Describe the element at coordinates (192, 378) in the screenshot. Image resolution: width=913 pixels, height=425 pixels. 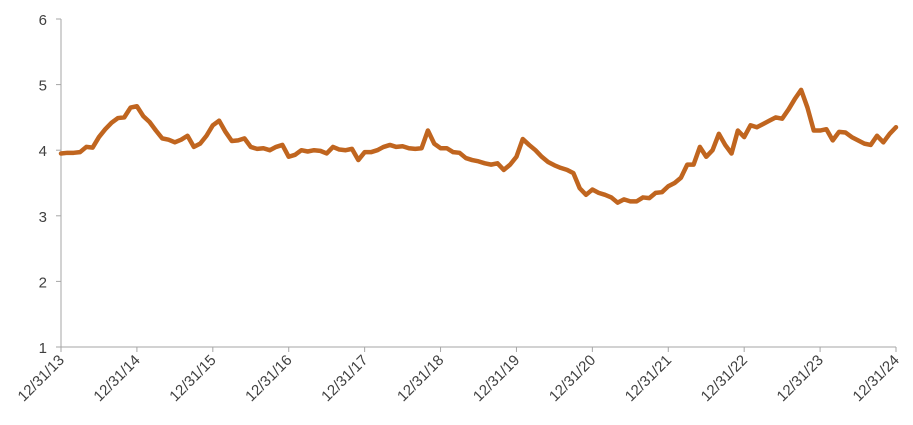
I see `x-tick-label: 12/31/15` at that location.